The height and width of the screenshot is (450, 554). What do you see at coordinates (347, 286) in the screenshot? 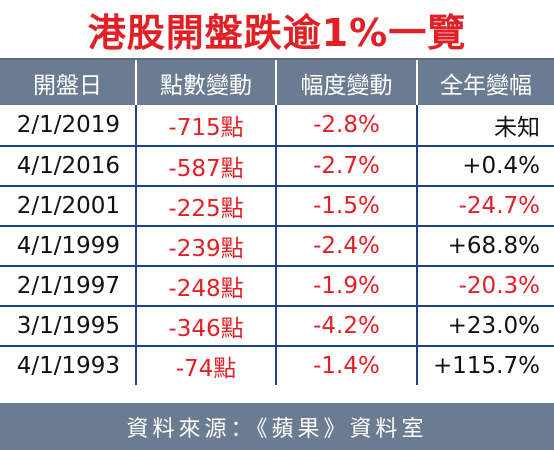
I see `percent-change-cell: -1.9%` at bounding box center [347, 286].